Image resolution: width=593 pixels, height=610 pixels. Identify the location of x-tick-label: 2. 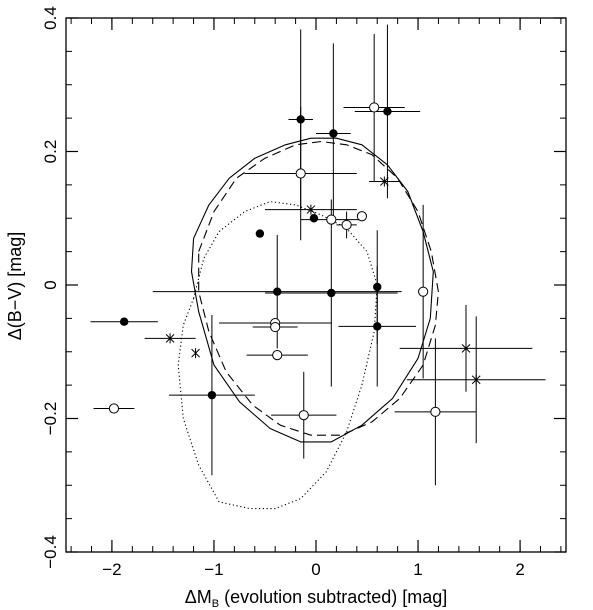
(519, 569).